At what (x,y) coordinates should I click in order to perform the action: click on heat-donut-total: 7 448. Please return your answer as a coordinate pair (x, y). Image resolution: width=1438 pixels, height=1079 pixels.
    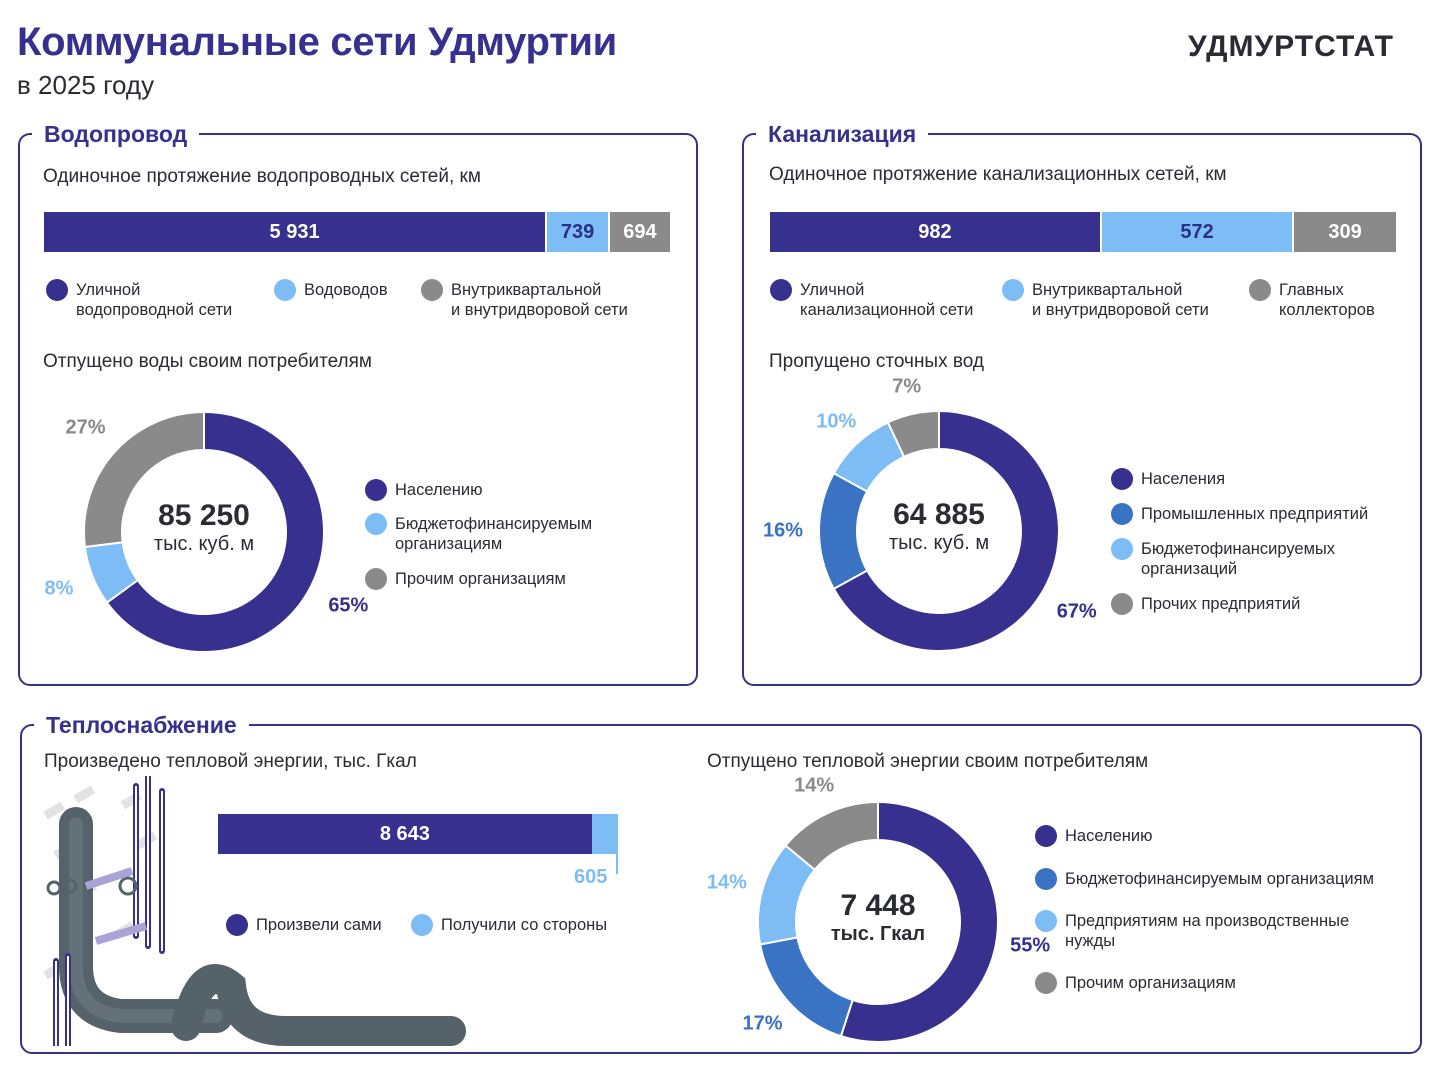
    Looking at the image, I should click on (878, 905).